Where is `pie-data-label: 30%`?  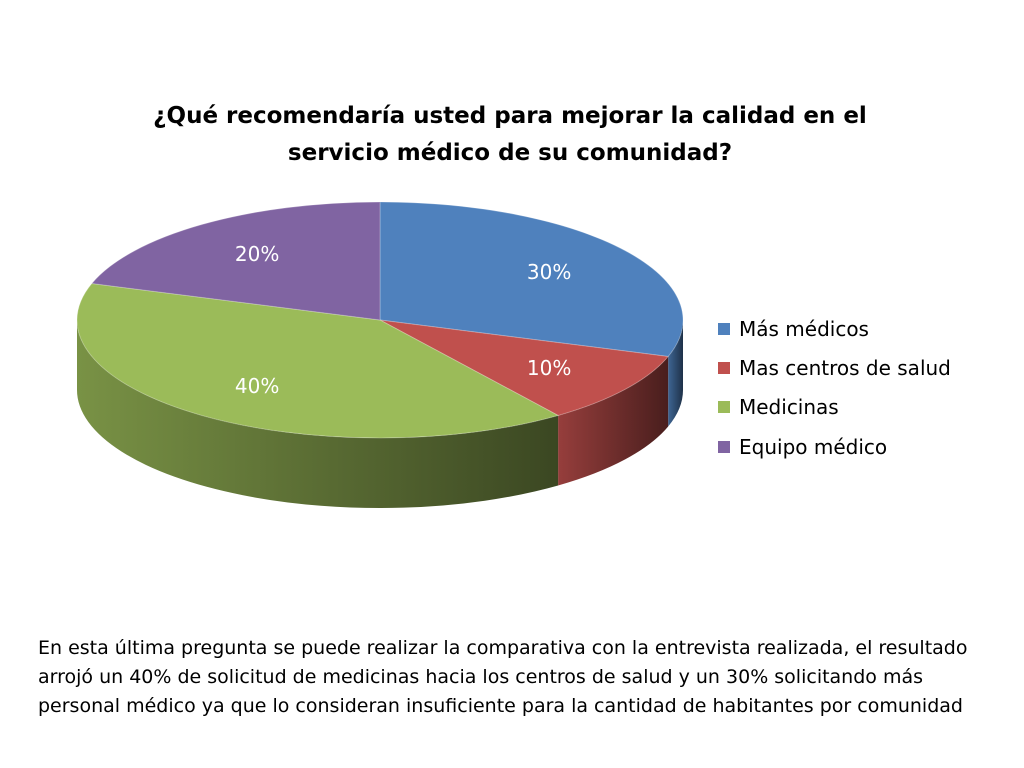 pie-data-label: 30% is located at coordinates (549, 272).